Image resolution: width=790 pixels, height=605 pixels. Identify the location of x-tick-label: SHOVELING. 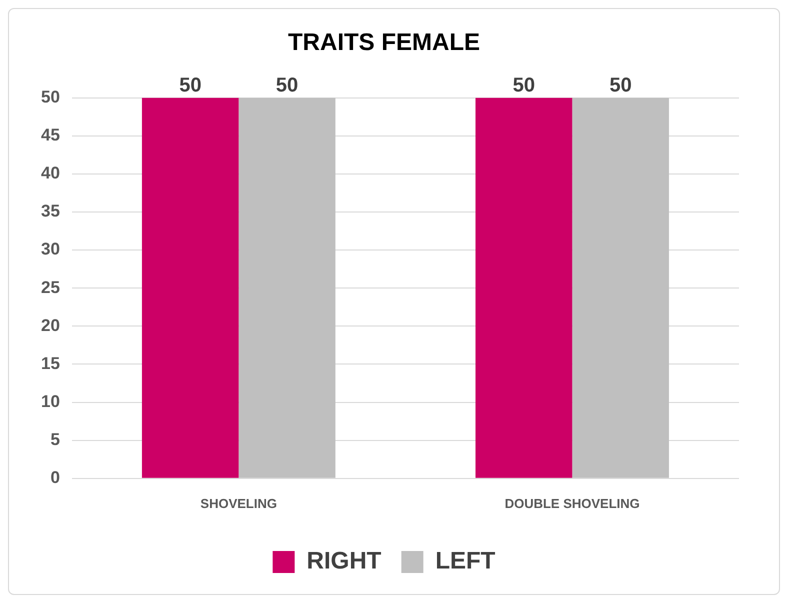
(238, 503).